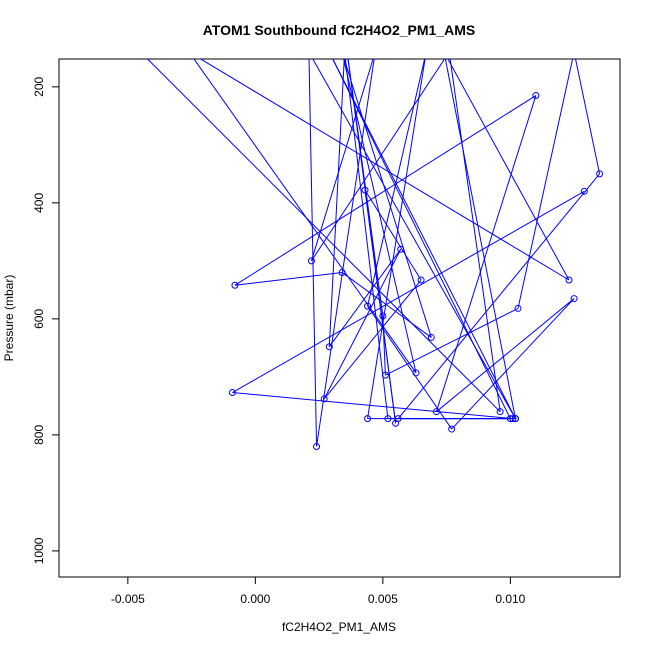 Image resolution: width=650 pixels, height=650 pixels. What do you see at coordinates (318, 591) in the screenshot?
I see `x-axis: -0.005 0.000 0.005 0.010` at bounding box center [318, 591].